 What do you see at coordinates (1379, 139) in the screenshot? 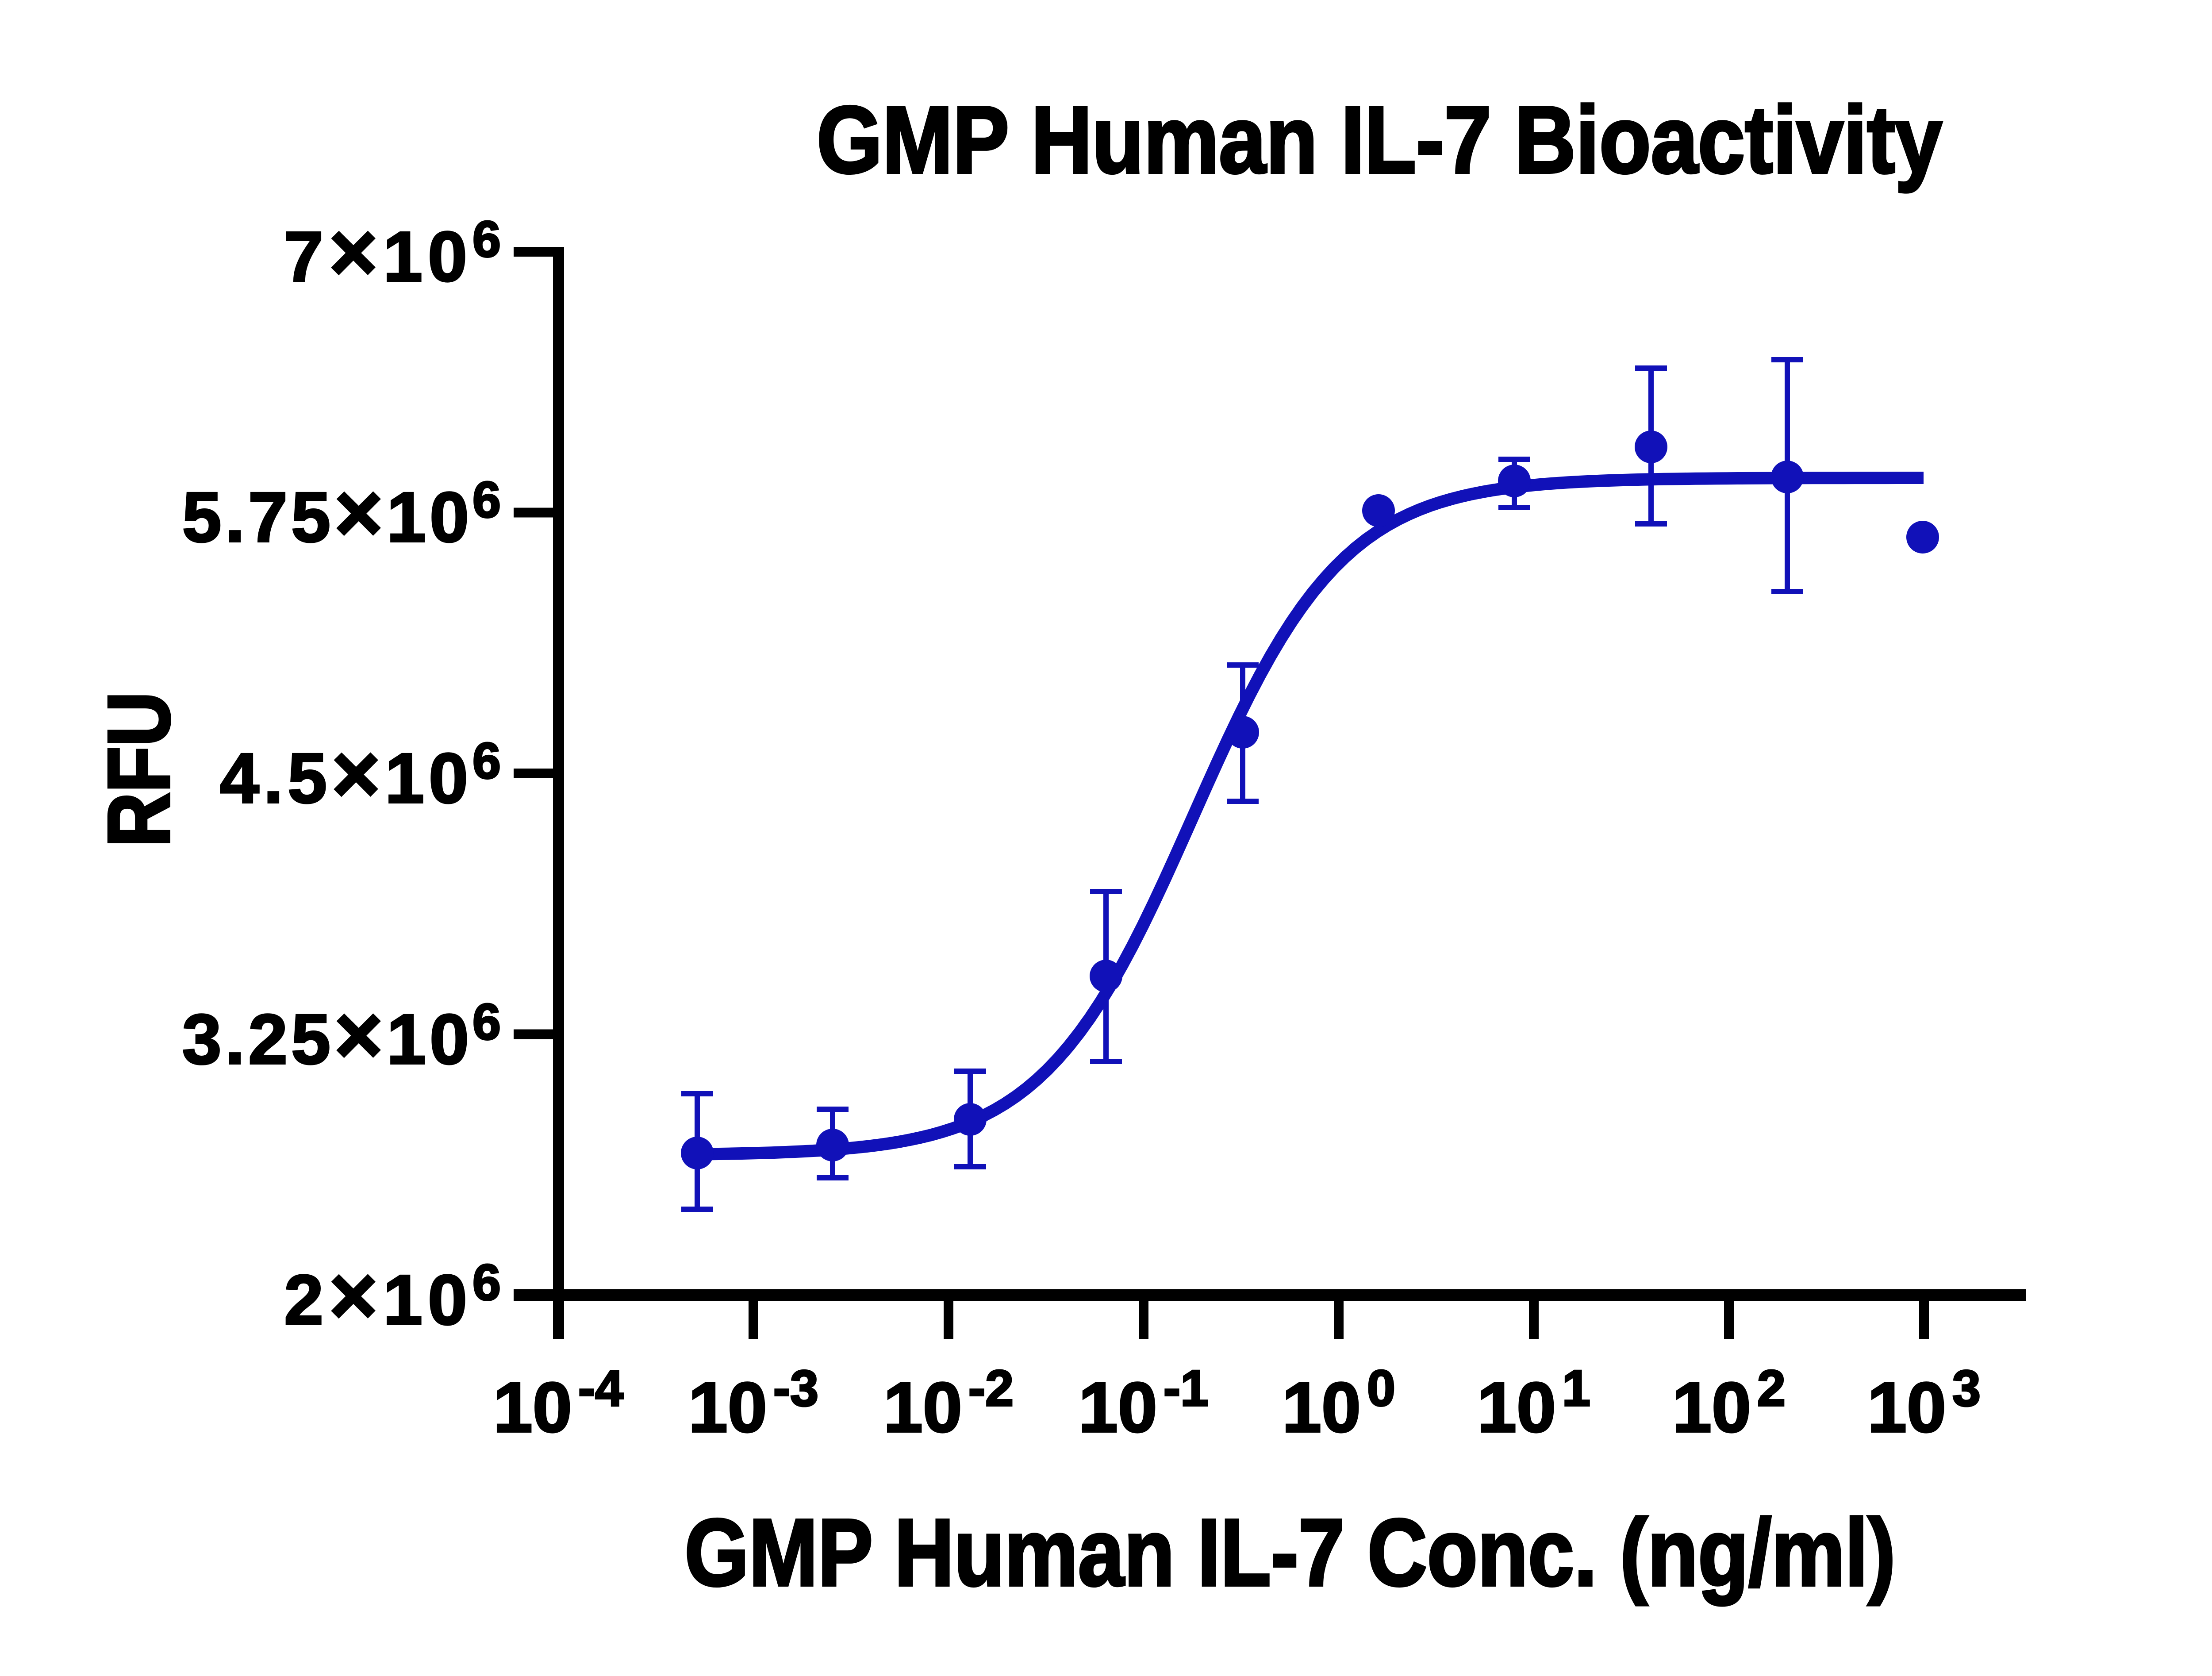
I see `svg-text: GMP Human IL-7 Bioactivity` at bounding box center [1379, 139].